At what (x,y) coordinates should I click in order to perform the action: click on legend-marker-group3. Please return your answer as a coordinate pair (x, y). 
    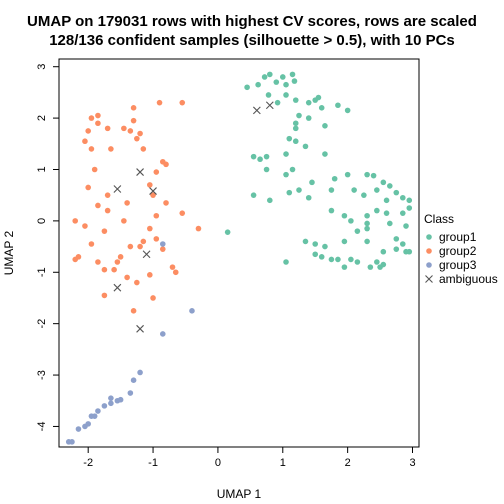
    Looking at the image, I should click on (429, 265).